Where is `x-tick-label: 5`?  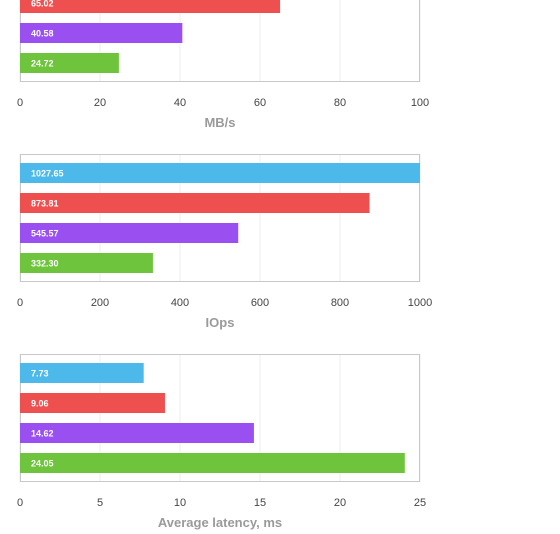 x-tick-label: 5 is located at coordinates (100, 503).